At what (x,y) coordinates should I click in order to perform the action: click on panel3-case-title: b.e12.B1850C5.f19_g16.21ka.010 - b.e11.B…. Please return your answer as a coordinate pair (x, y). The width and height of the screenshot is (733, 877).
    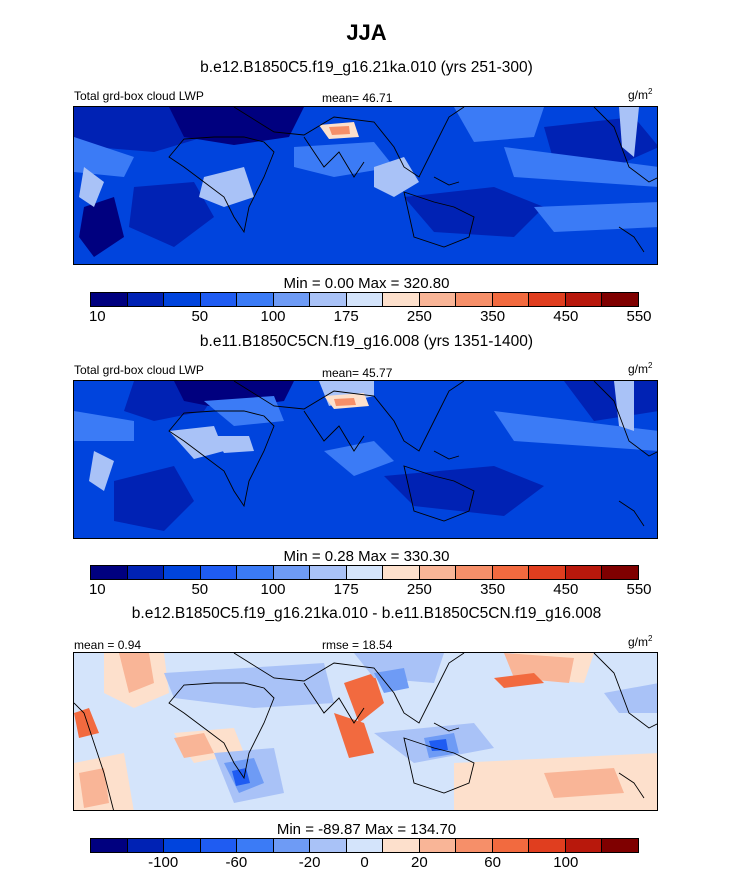
    Looking at the image, I should click on (366, 613).